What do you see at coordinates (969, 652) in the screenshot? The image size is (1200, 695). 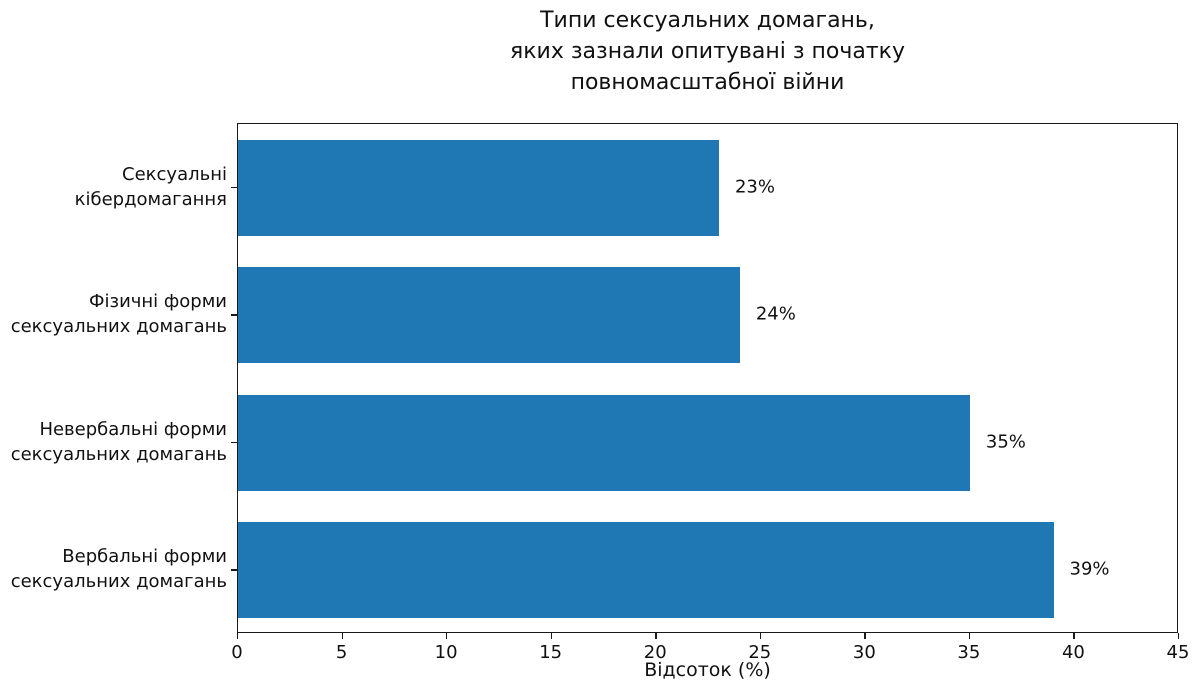 I see `x-tick-label: 35` at bounding box center [969, 652].